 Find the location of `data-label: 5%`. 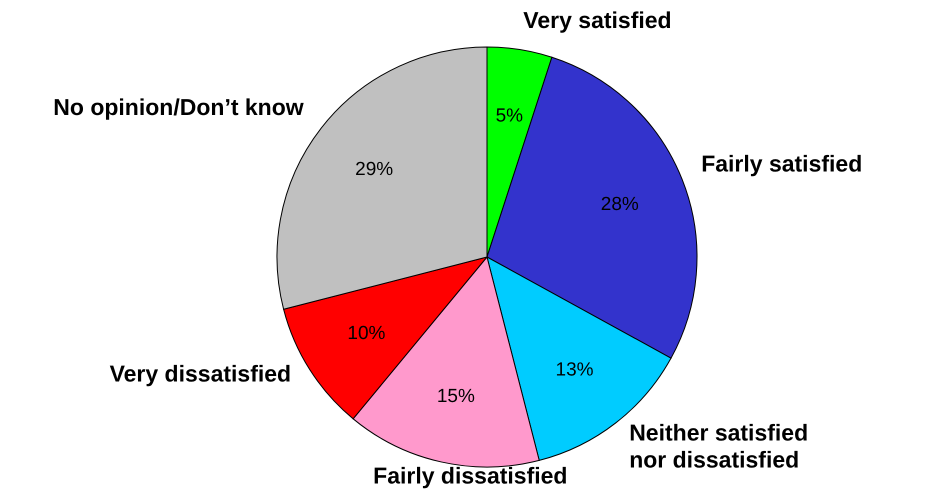

data-label: 5% is located at coordinates (510, 115).